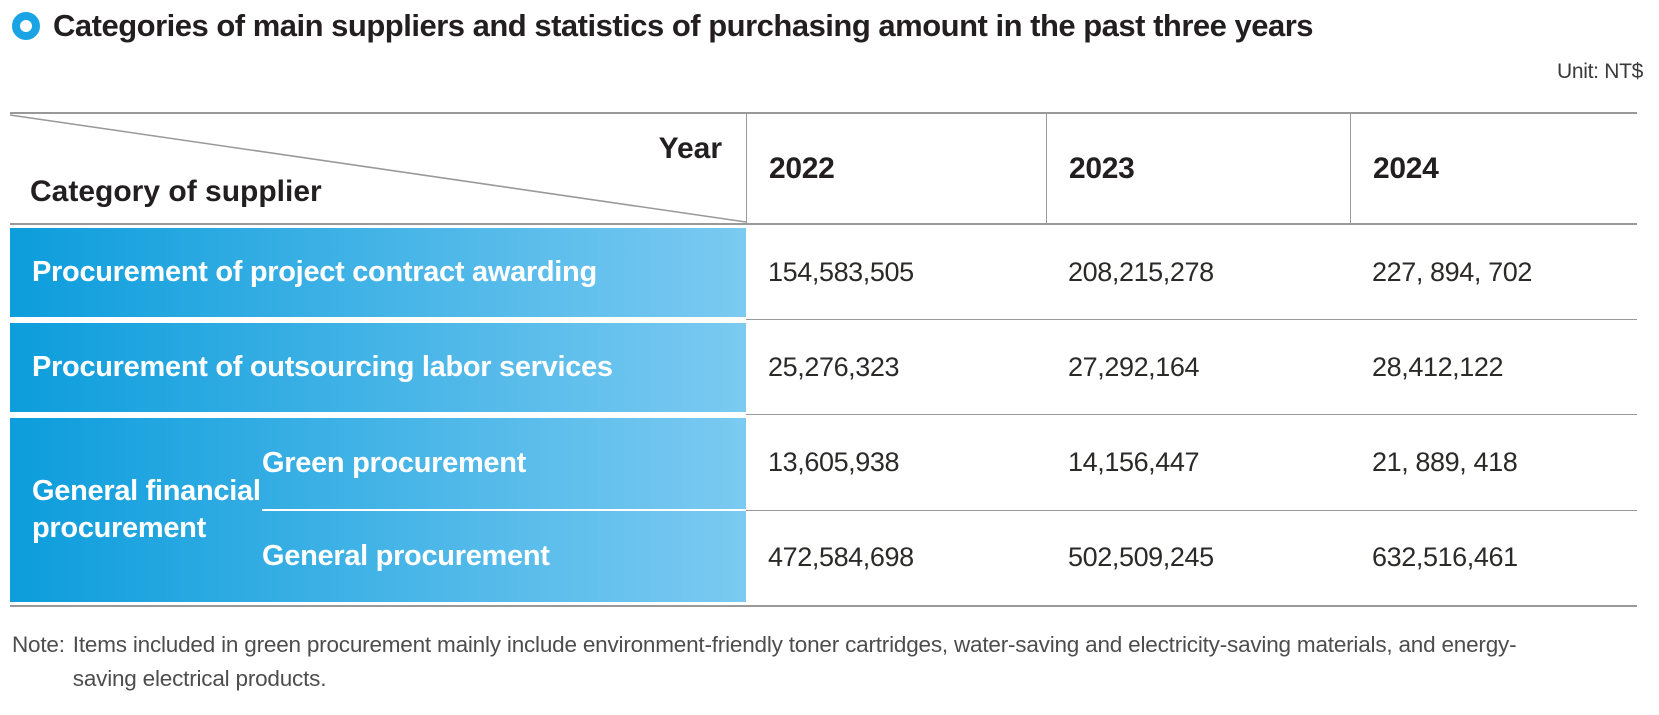  I want to click on value-cell-2022: 13,605,938, so click(834, 461).